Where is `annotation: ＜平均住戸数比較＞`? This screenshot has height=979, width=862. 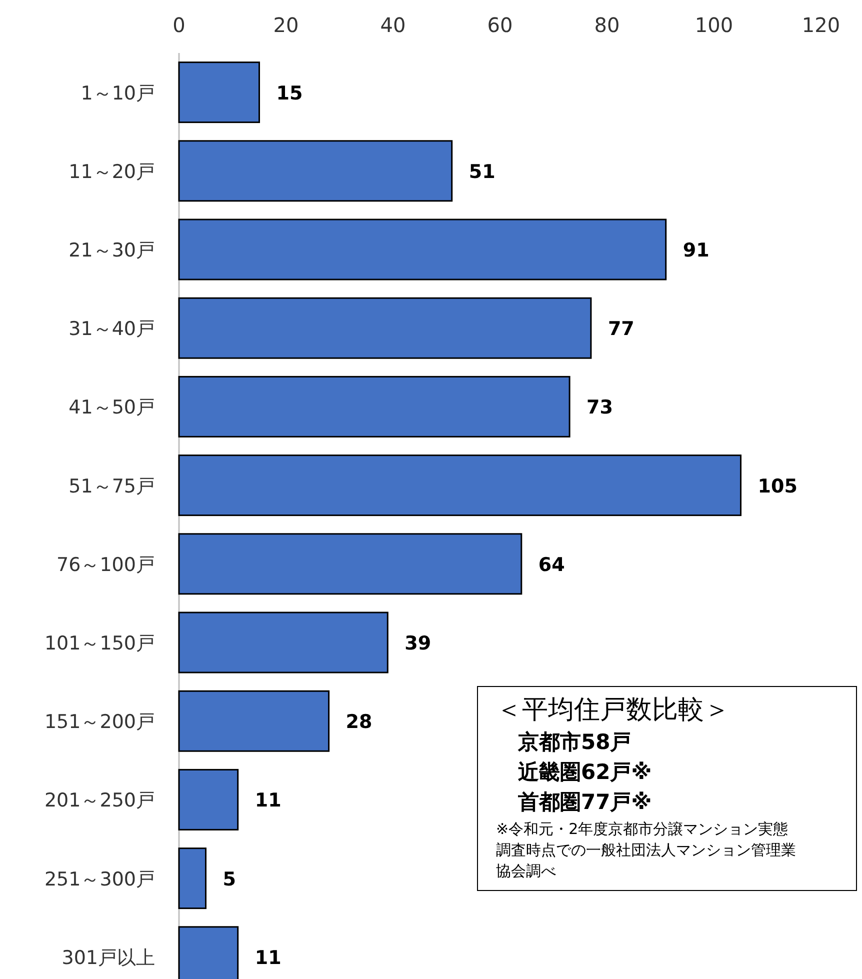 annotation: ＜平均住戸数比較＞ is located at coordinates (613, 710).